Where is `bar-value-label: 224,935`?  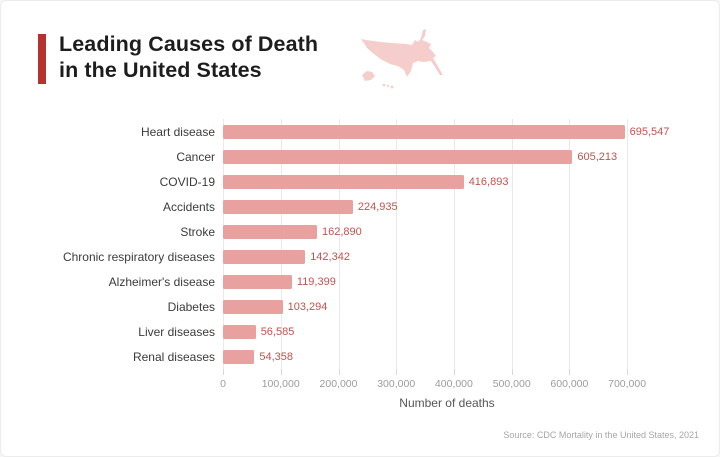 bar-value-label: 224,935 is located at coordinates (377, 206).